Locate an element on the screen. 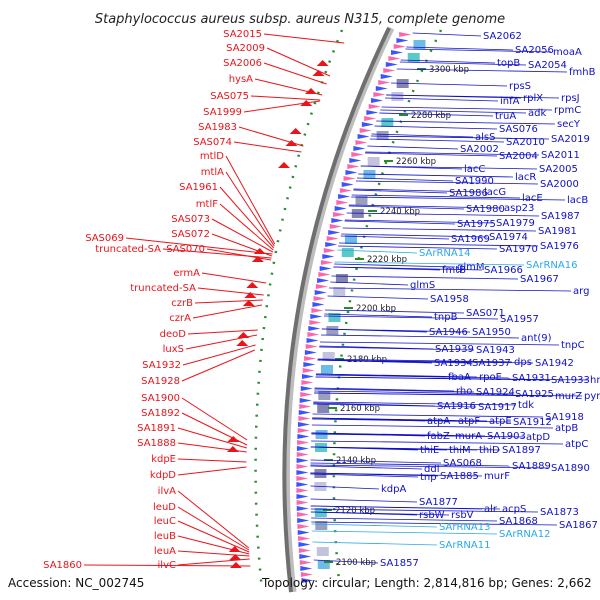 This screenshot has height=600, width=600. reverse-gene-label: arg is located at coordinates (459, 291).